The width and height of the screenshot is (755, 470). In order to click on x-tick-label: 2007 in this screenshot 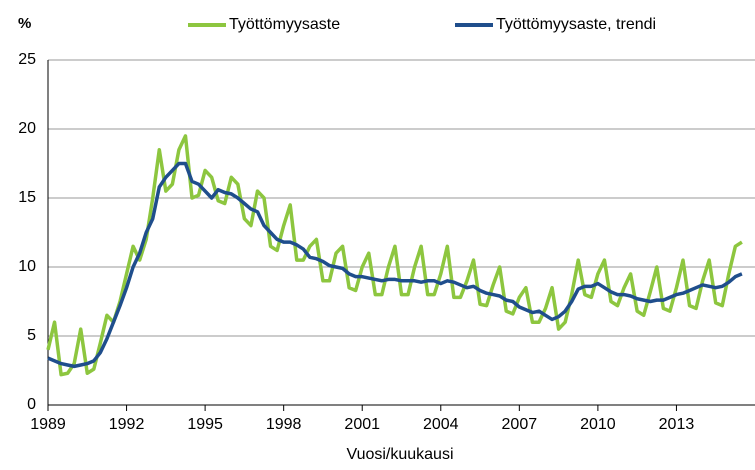, I will do `click(520, 424)`.